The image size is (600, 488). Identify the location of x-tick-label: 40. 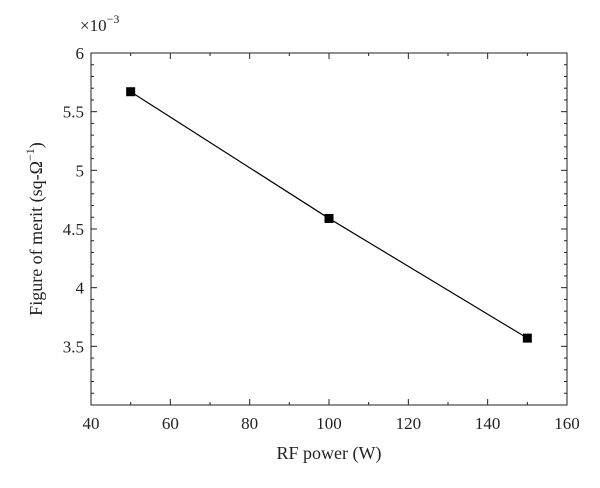
(91, 423).